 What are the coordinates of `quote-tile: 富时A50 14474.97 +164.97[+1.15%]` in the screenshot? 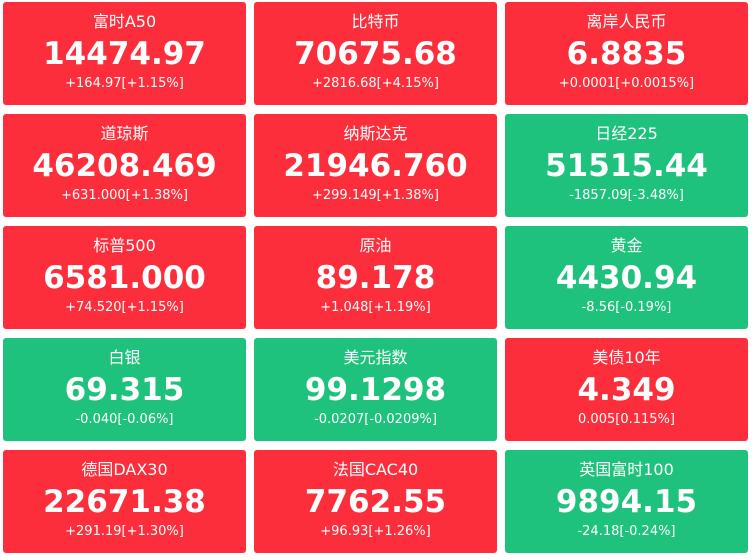 It's located at (124, 53).